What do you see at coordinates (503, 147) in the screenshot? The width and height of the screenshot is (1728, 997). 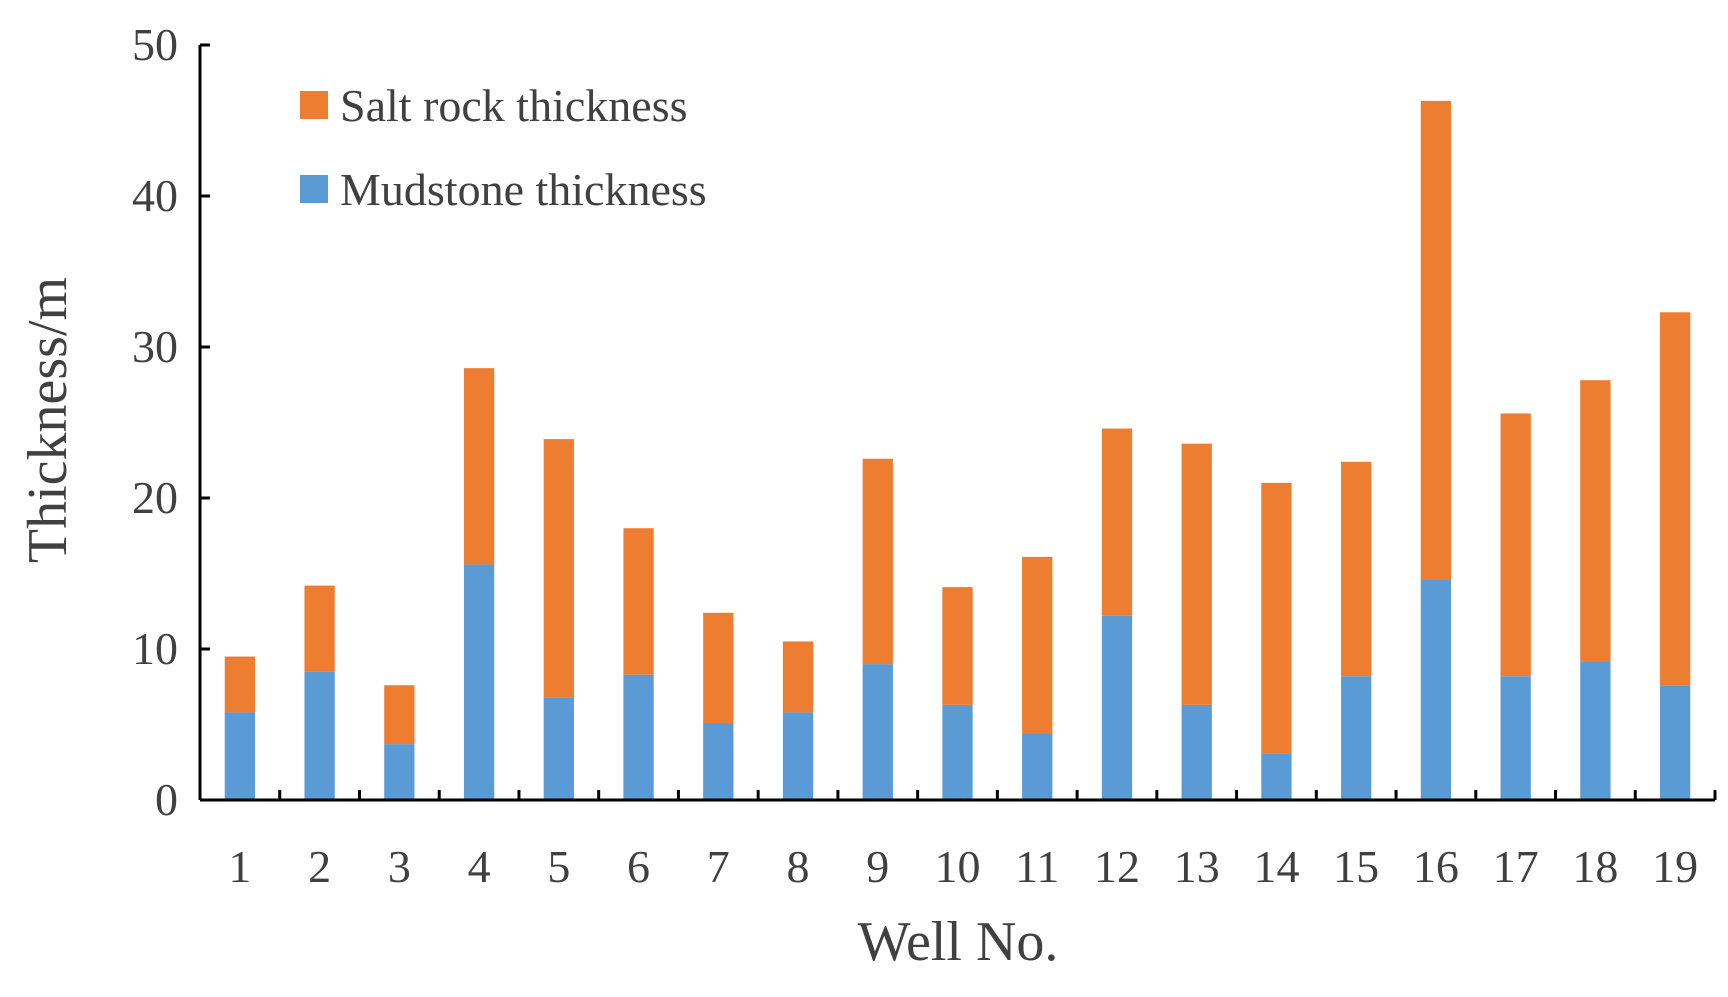 I see `legend: Salt rock thickness Mudstone thickness` at bounding box center [503, 147].